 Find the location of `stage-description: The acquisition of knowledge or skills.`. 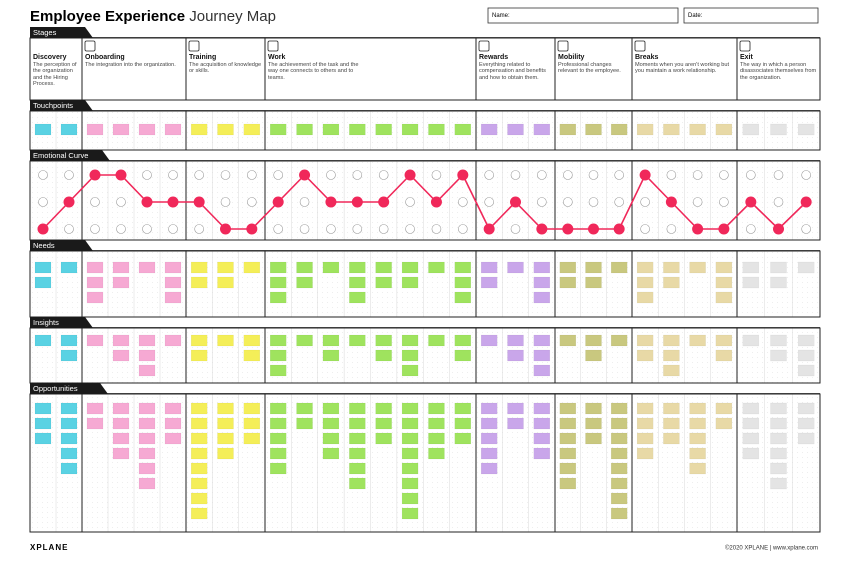

stage-description: The acquisition of knowledge or skills. is located at coordinates (225, 68).